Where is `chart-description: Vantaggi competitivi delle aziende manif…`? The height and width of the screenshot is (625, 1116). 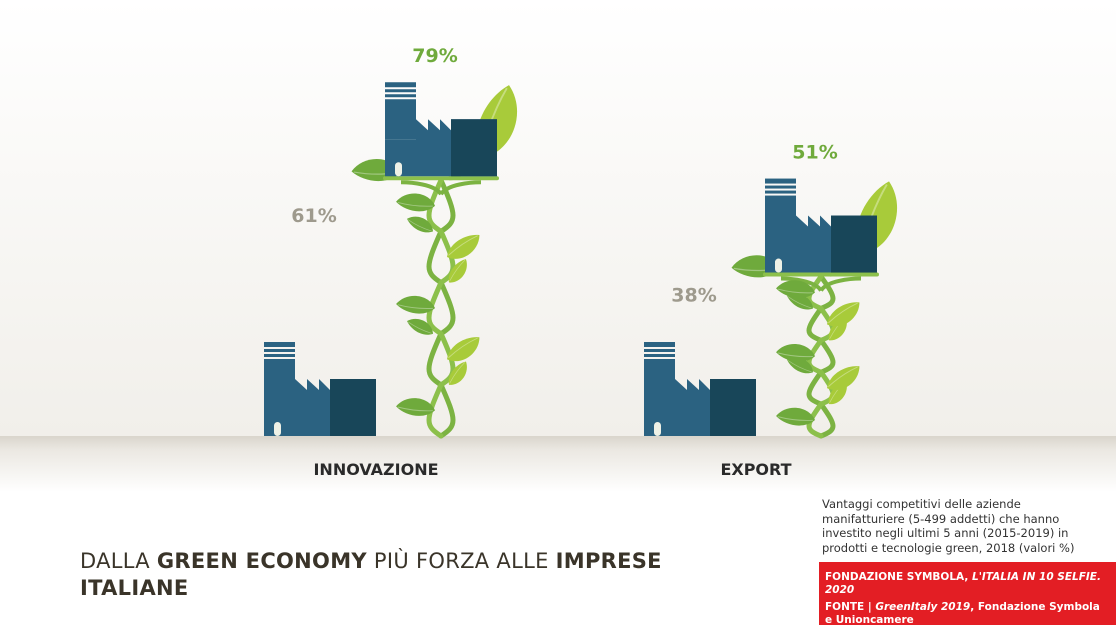 chart-description: Vantaggi competitivi delle aziende manif… is located at coordinates (948, 526).